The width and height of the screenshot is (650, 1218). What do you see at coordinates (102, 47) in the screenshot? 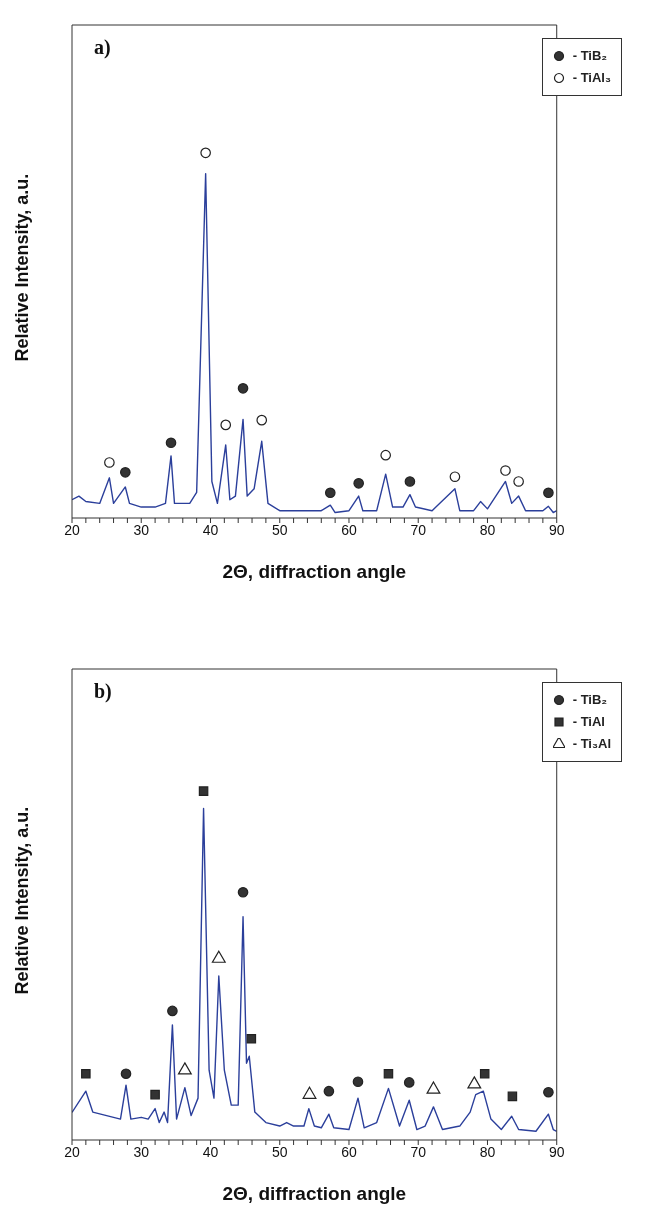
I see `chart-title: a)` at bounding box center [102, 47].